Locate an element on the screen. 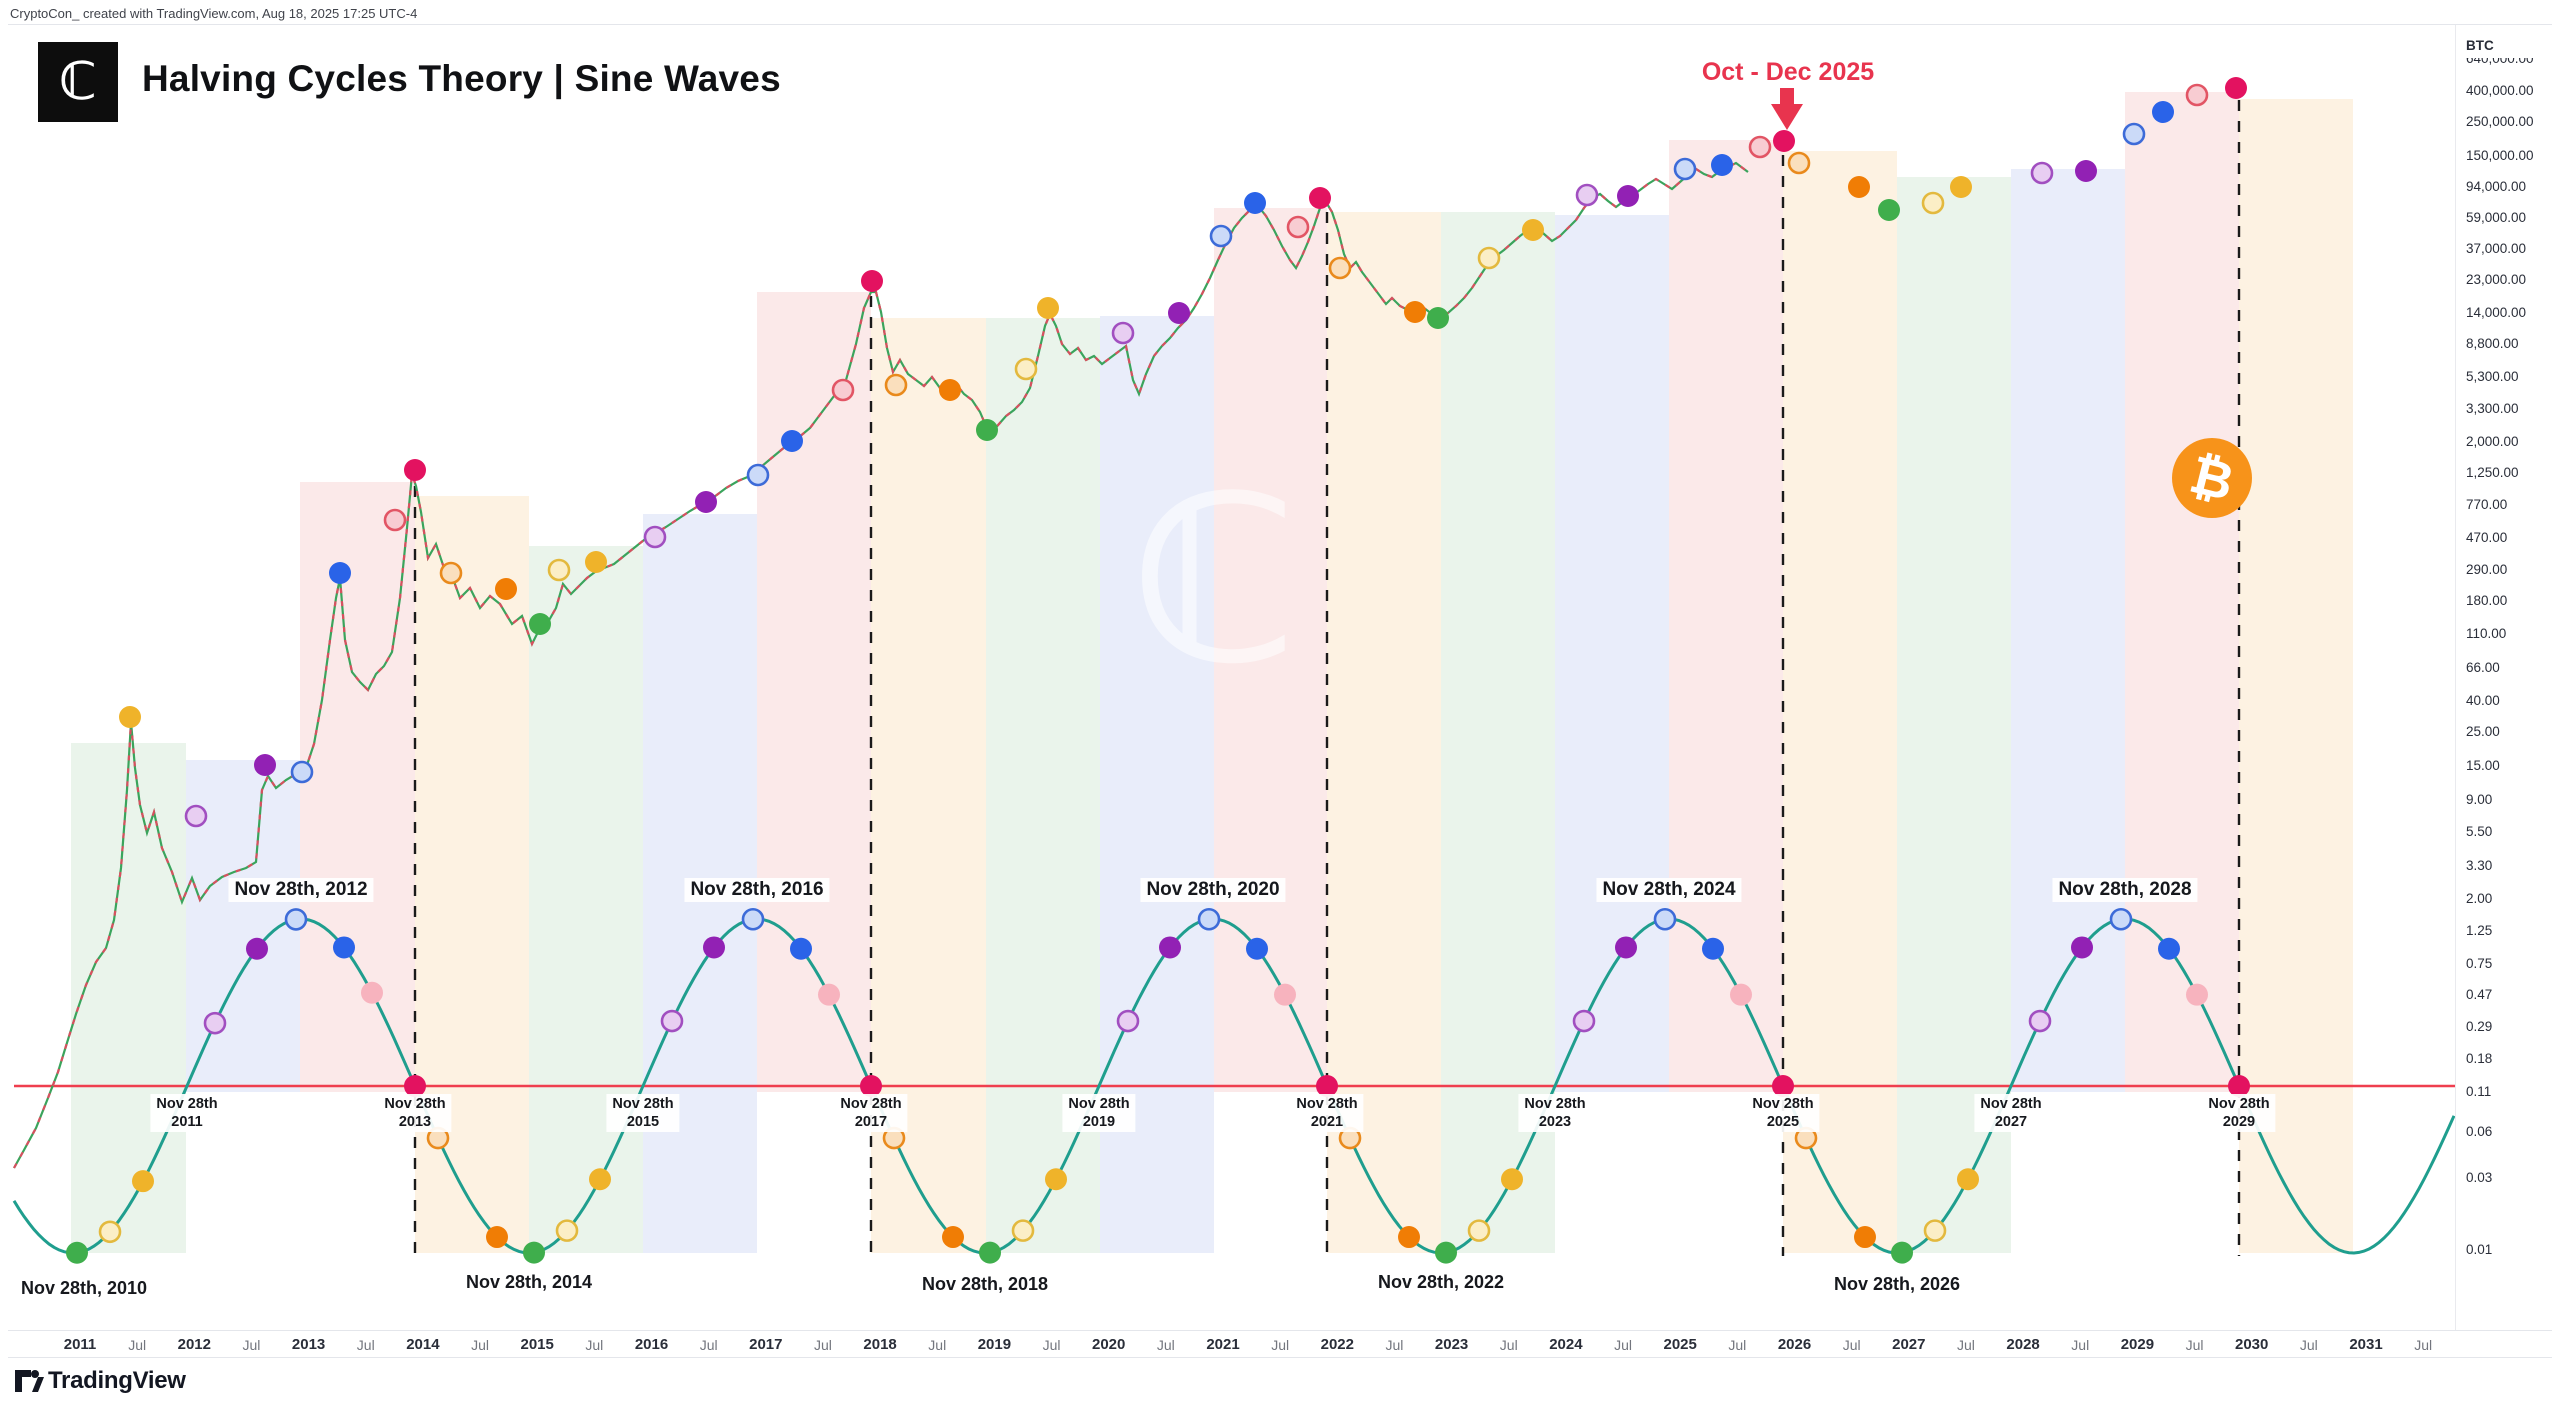 Image resolution: width=2560 pixels, height=1413 pixels. y-axis-tick: 23,000.00 is located at coordinates (2496, 280).